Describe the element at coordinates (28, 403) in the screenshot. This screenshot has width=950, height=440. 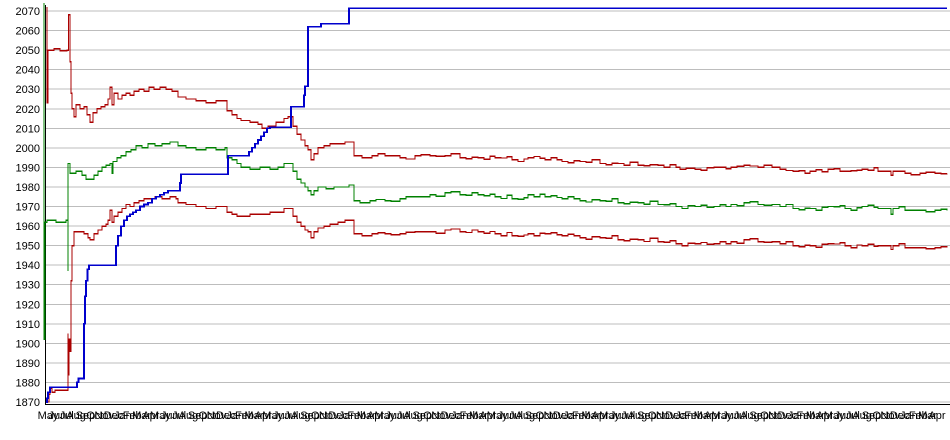
I see `y-axis-tick-label: 1870` at that location.